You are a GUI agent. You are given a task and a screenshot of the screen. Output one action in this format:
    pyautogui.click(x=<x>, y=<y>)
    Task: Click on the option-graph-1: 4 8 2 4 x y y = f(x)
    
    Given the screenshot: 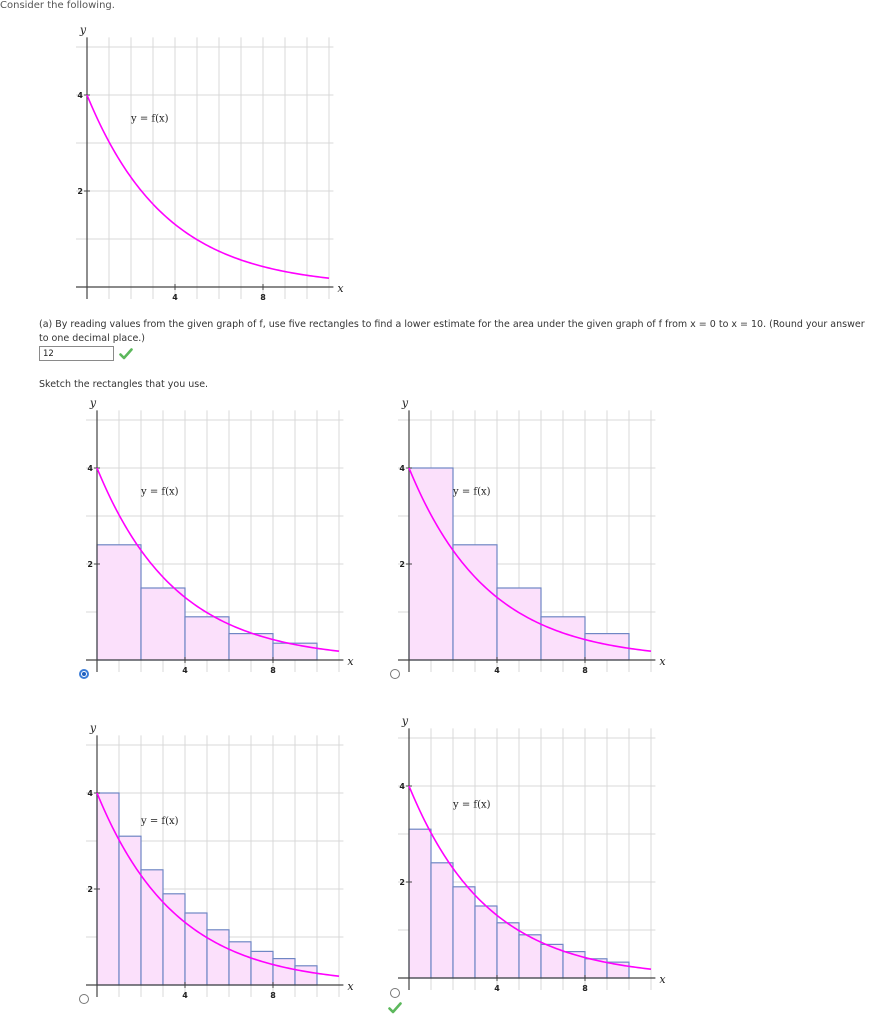 What is the action you would take?
    pyautogui.click(x=218, y=537)
    